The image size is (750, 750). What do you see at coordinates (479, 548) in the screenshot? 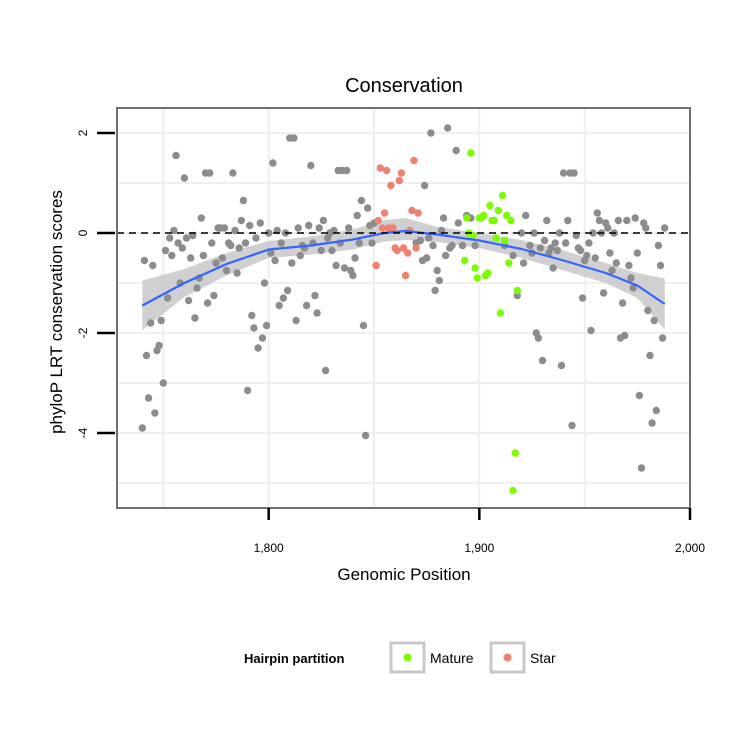
I see `x-tick-label: 1,900` at bounding box center [479, 548].